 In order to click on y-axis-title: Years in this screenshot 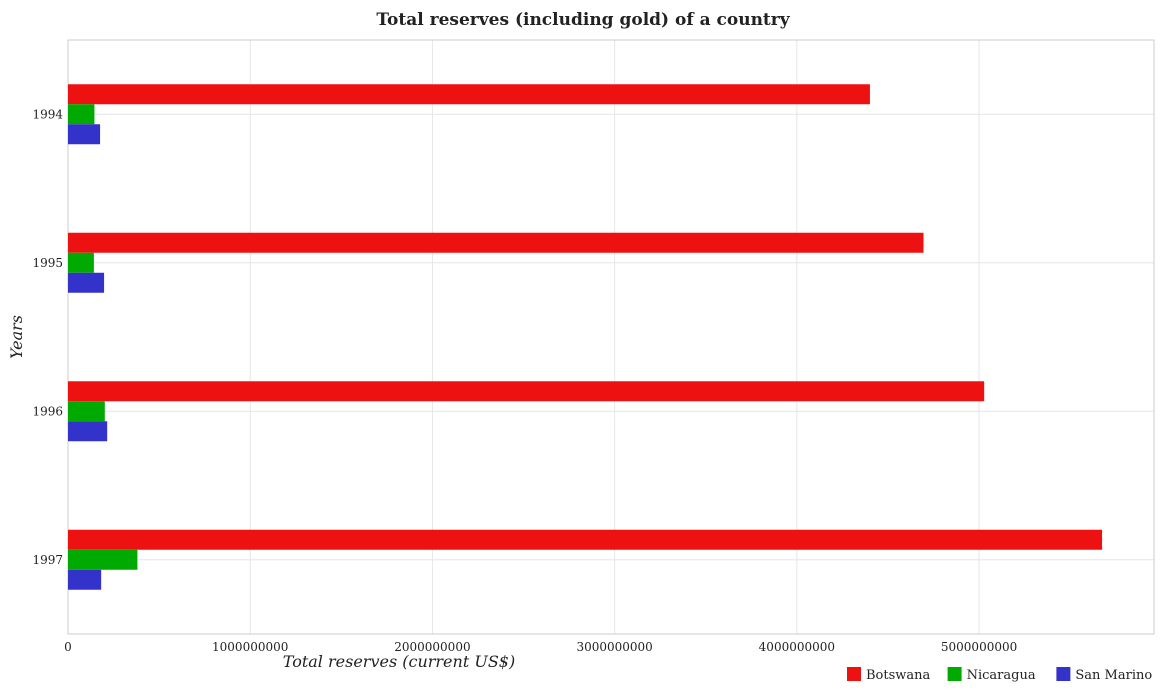, I will do `click(16, 337)`.